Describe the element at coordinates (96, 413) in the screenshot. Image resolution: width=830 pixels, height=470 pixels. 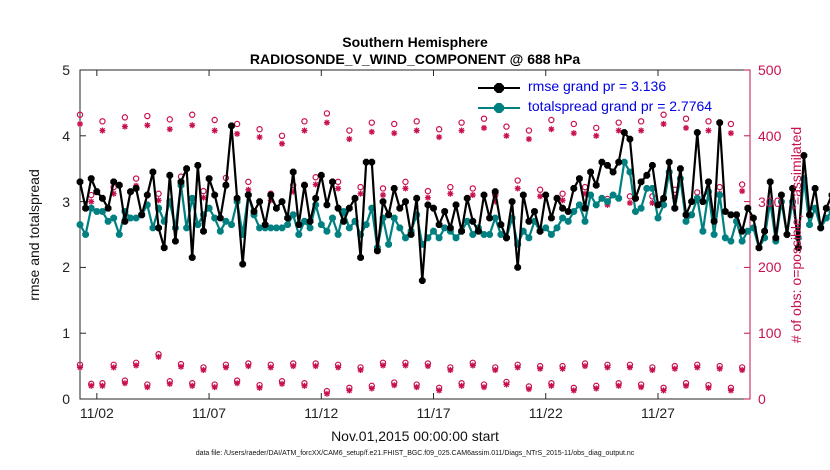
I see `x-tick-label: 11/02` at that location.